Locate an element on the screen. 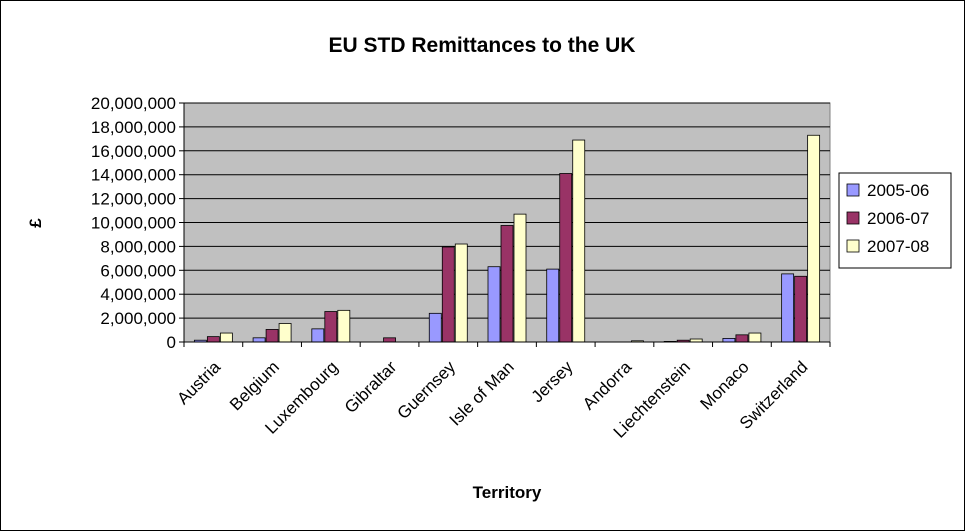 The width and height of the screenshot is (965, 531). y-tick-label: 4,000,000 is located at coordinates (138, 294).